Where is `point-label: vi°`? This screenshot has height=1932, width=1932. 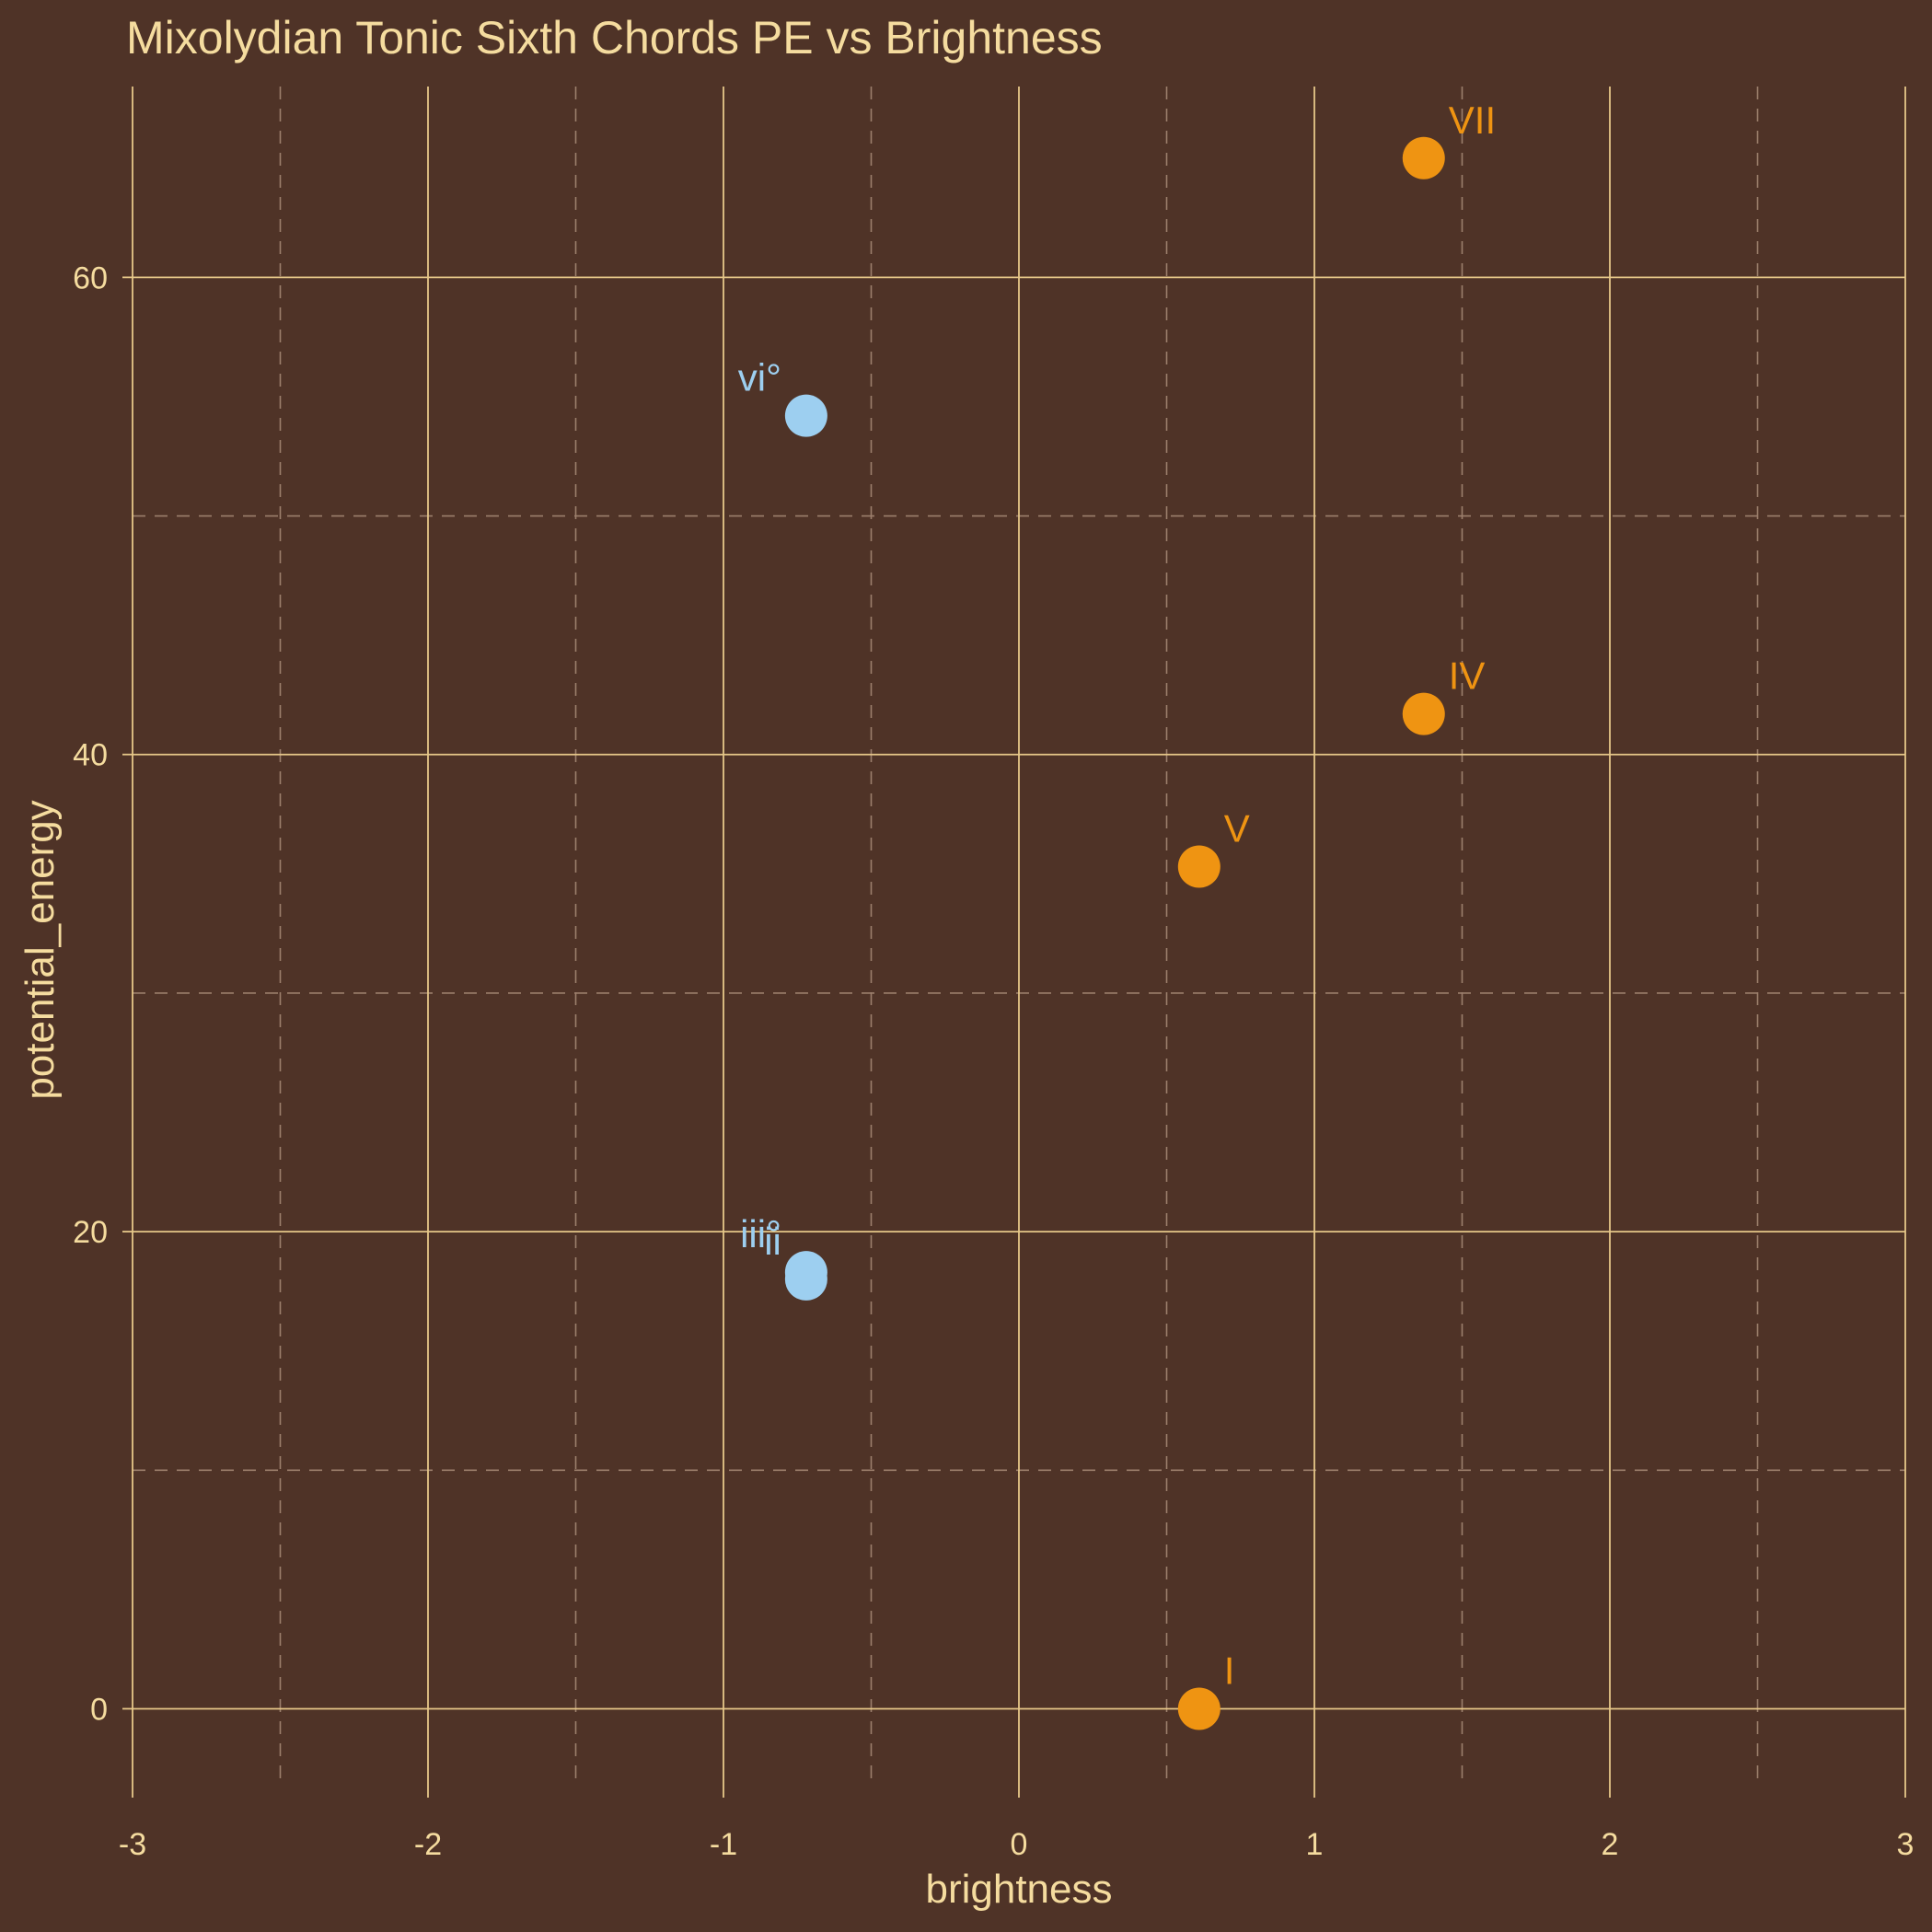
point-label: vi° is located at coordinates (760, 378).